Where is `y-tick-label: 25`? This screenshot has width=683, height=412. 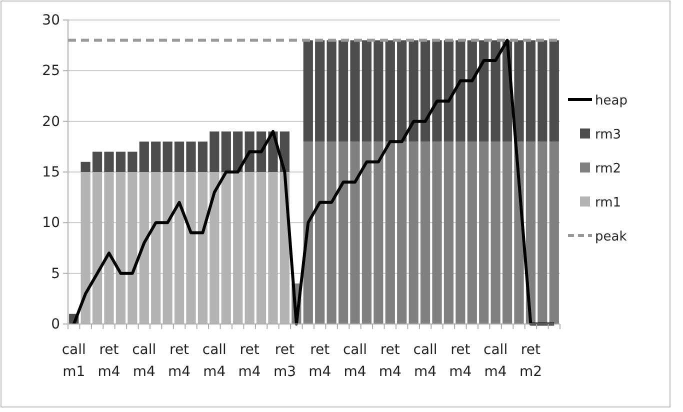
y-tick-label: 25 is located at coordinates (51, 71).